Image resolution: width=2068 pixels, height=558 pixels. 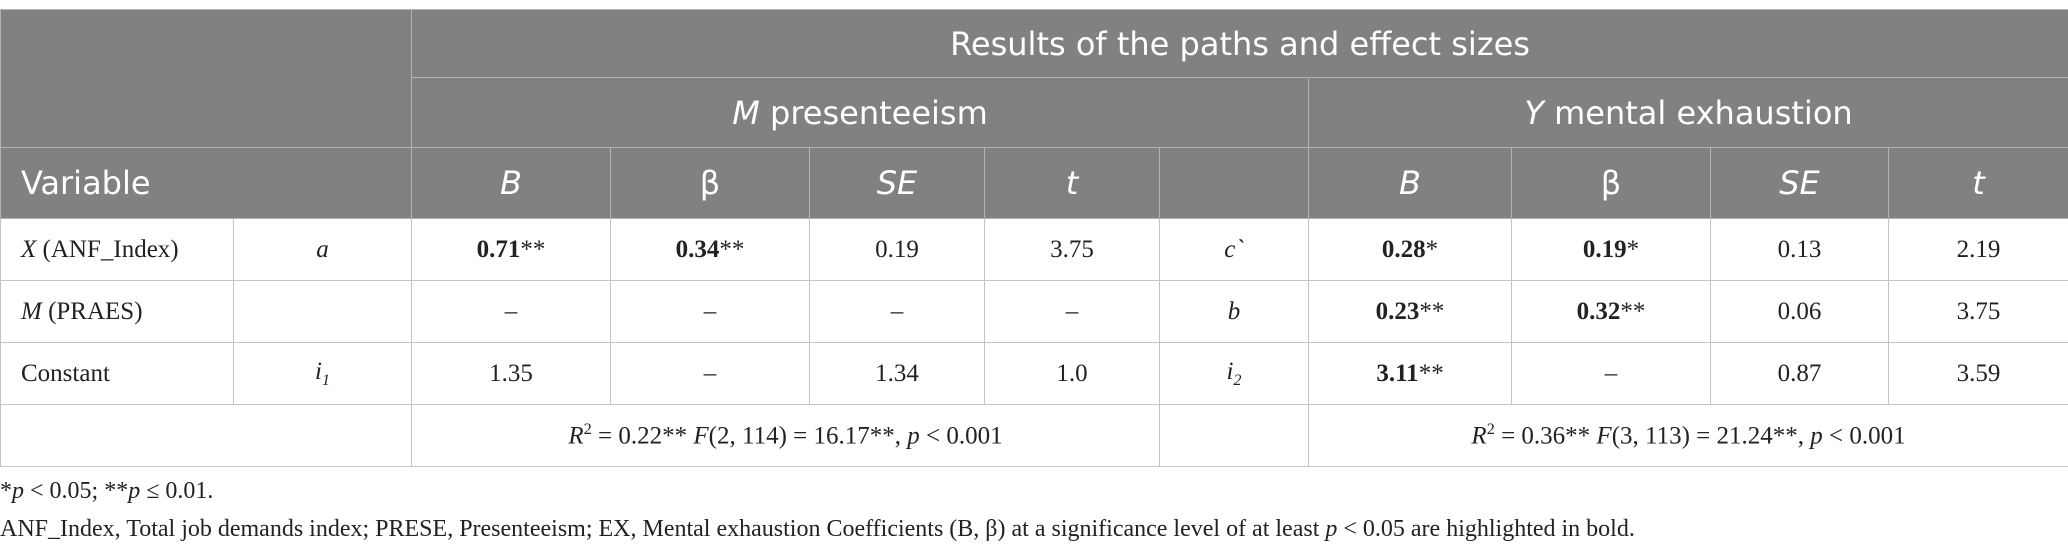 What do you see at coordinates (642, 436) in the screenshot?
I see `text-run: = 0.22**` at bounding box center [642, 436].